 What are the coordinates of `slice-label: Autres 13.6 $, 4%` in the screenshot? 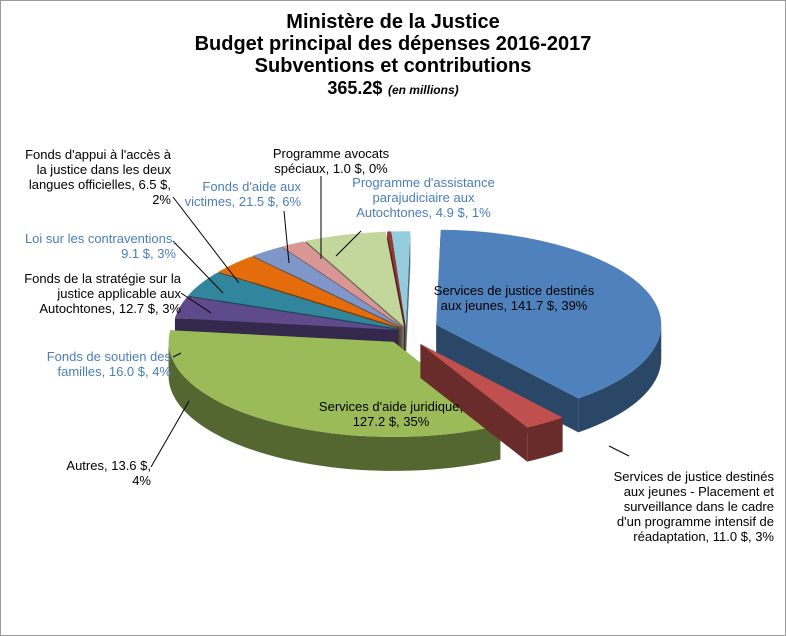 It's located at (101, 473).